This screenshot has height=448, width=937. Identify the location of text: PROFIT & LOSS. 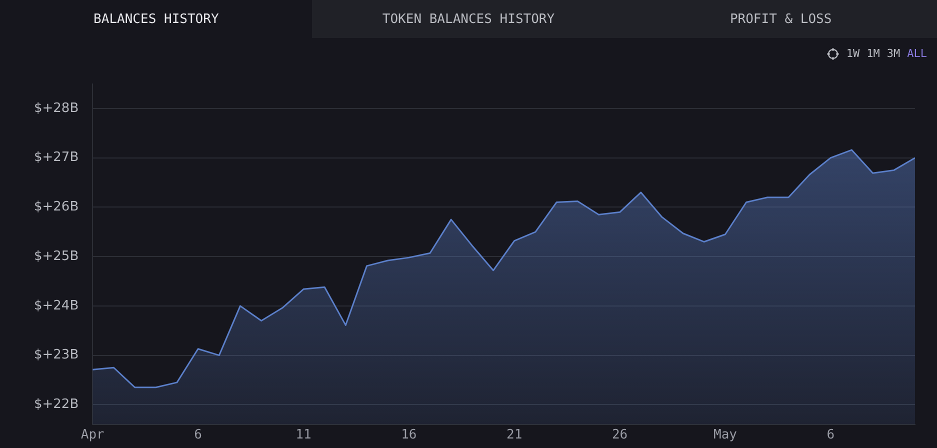
(780, 19).